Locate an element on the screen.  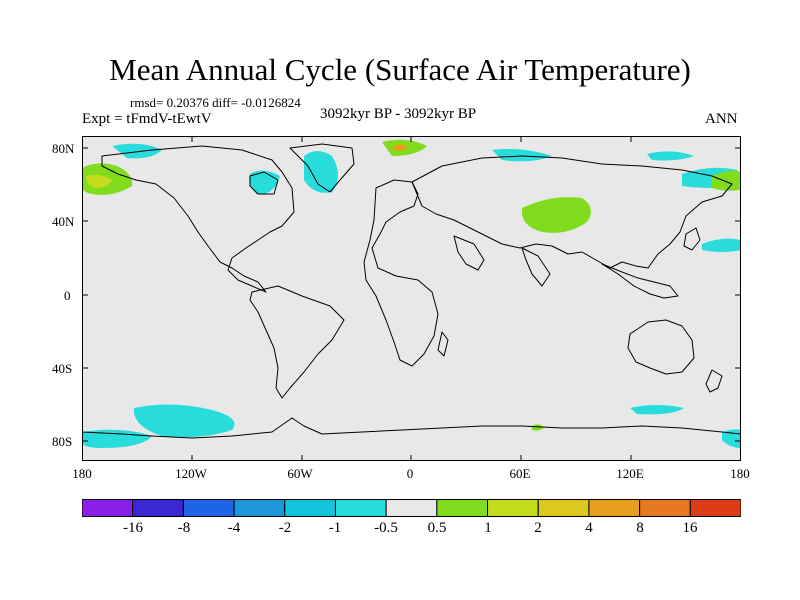
colorbar is located at coordinates (411, 508).